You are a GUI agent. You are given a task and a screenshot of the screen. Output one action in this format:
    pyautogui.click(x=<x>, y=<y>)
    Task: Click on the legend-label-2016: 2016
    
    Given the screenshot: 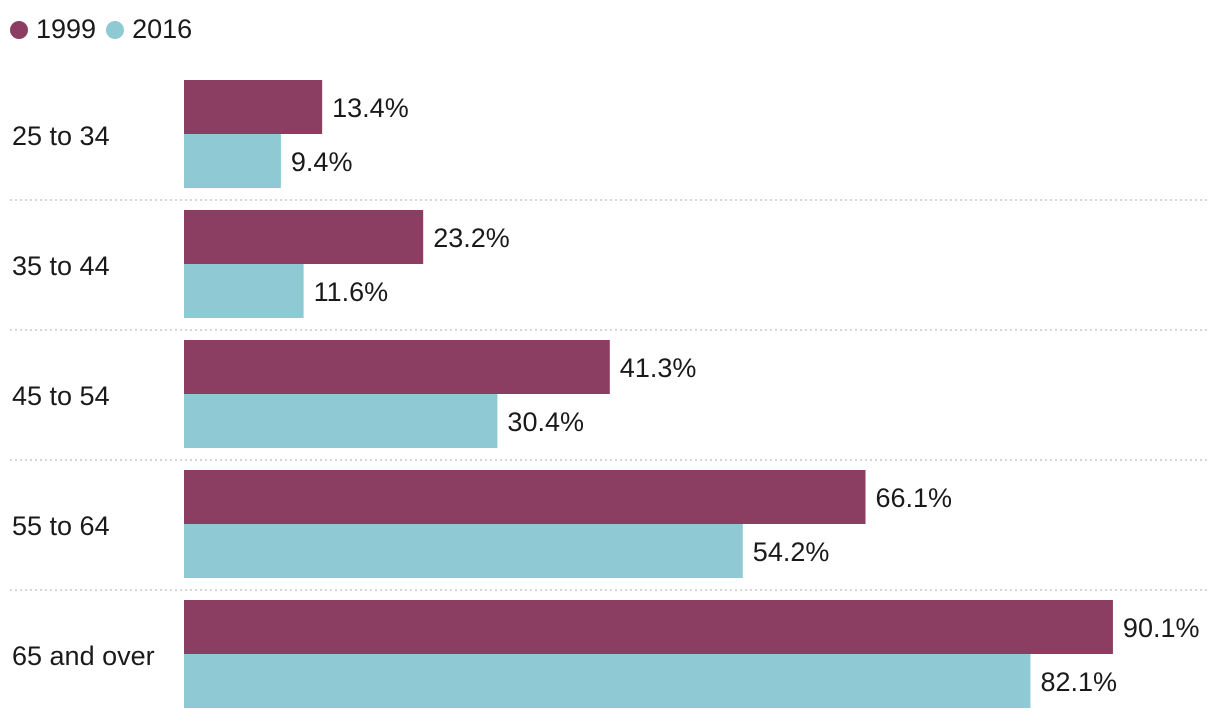 What is the action you would take?
    pyautogui.click(x=162, y=29)
    